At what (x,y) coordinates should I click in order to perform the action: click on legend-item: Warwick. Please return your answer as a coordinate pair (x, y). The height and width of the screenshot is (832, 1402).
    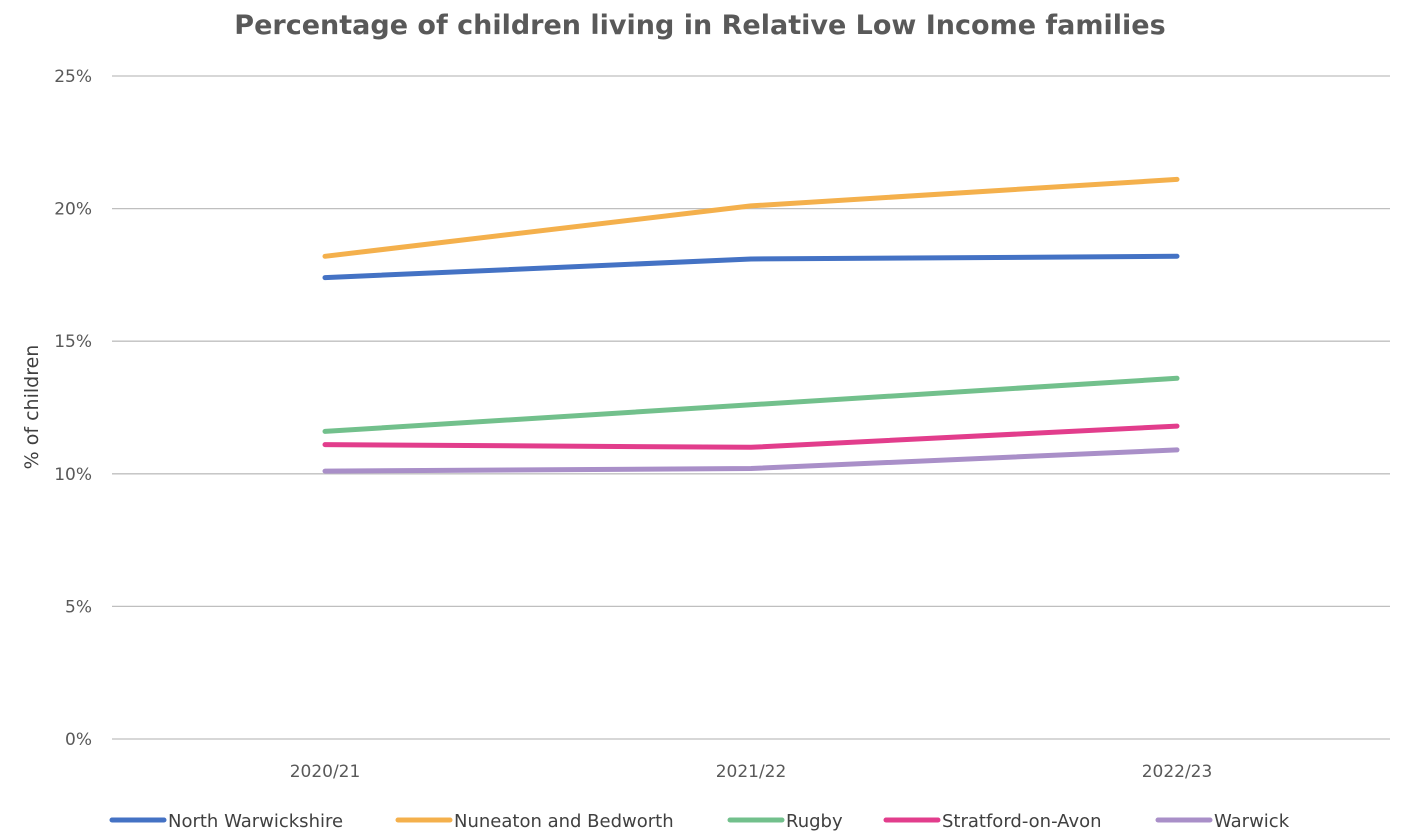
    Looking at the image, I should click on (1222, 821).